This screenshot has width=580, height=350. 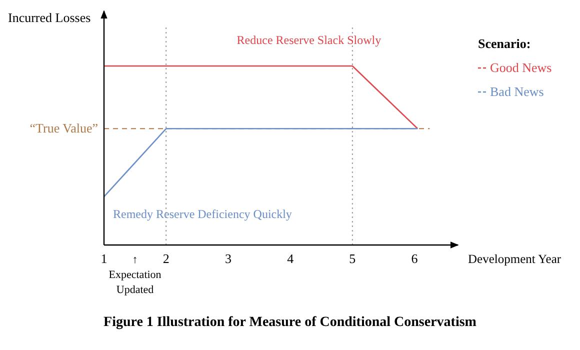 I want to click on x-tick-label: 2, so click(x=166, y=258).